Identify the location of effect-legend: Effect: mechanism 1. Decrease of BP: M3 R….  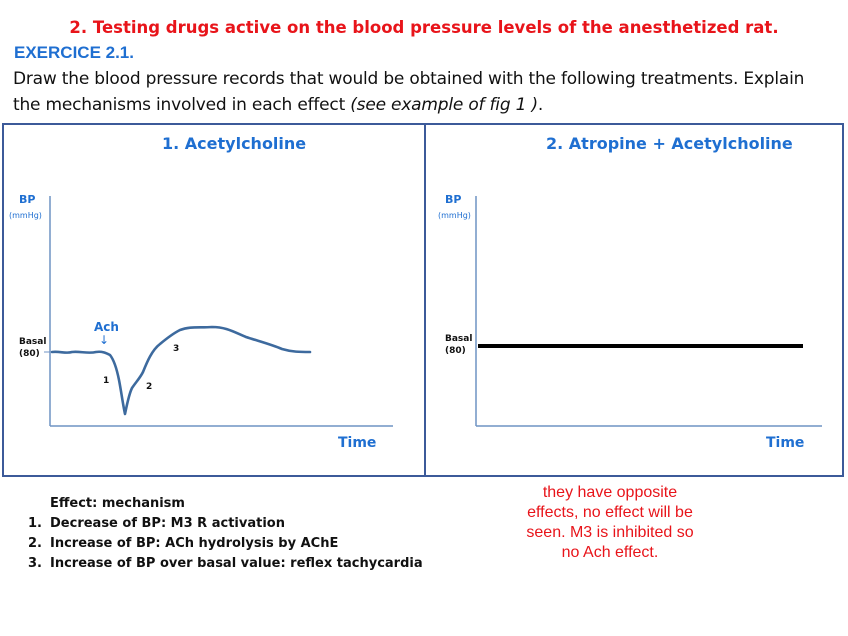
(225, 534).